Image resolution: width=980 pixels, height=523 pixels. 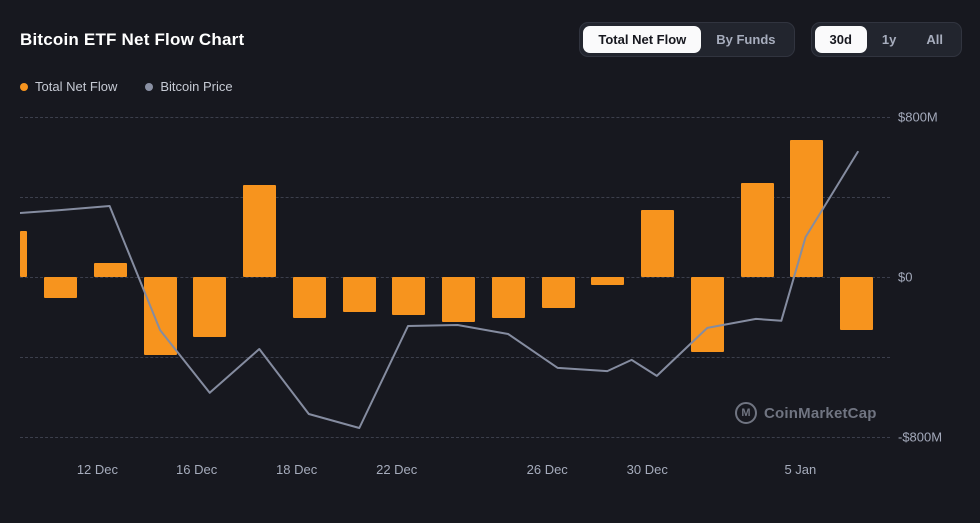 I want to click on x-axis-label: 5 Jan, so click(x=800, y=469).